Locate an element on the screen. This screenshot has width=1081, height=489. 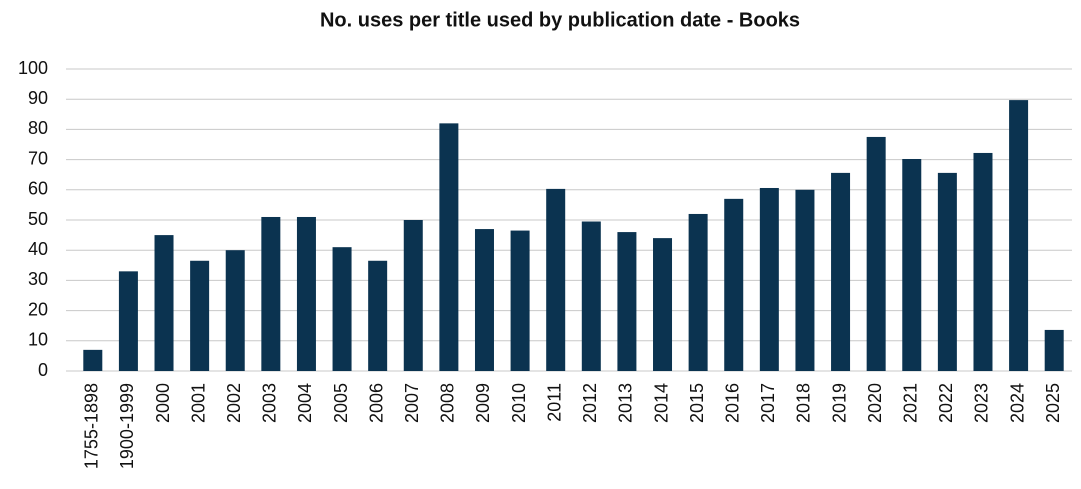
x-tick-label: 1900-1999 is located at coordinates (127, 426).